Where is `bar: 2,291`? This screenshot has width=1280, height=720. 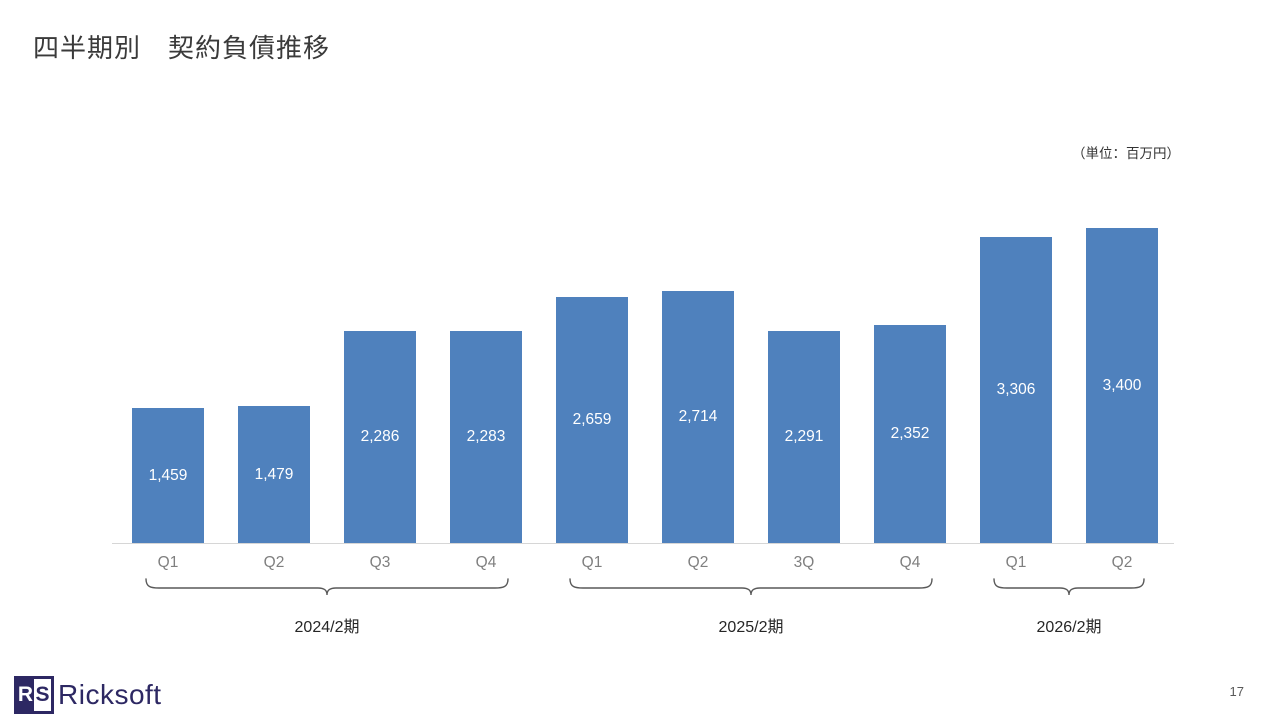 bar: 2,291 is located at coordinates (804, 437).